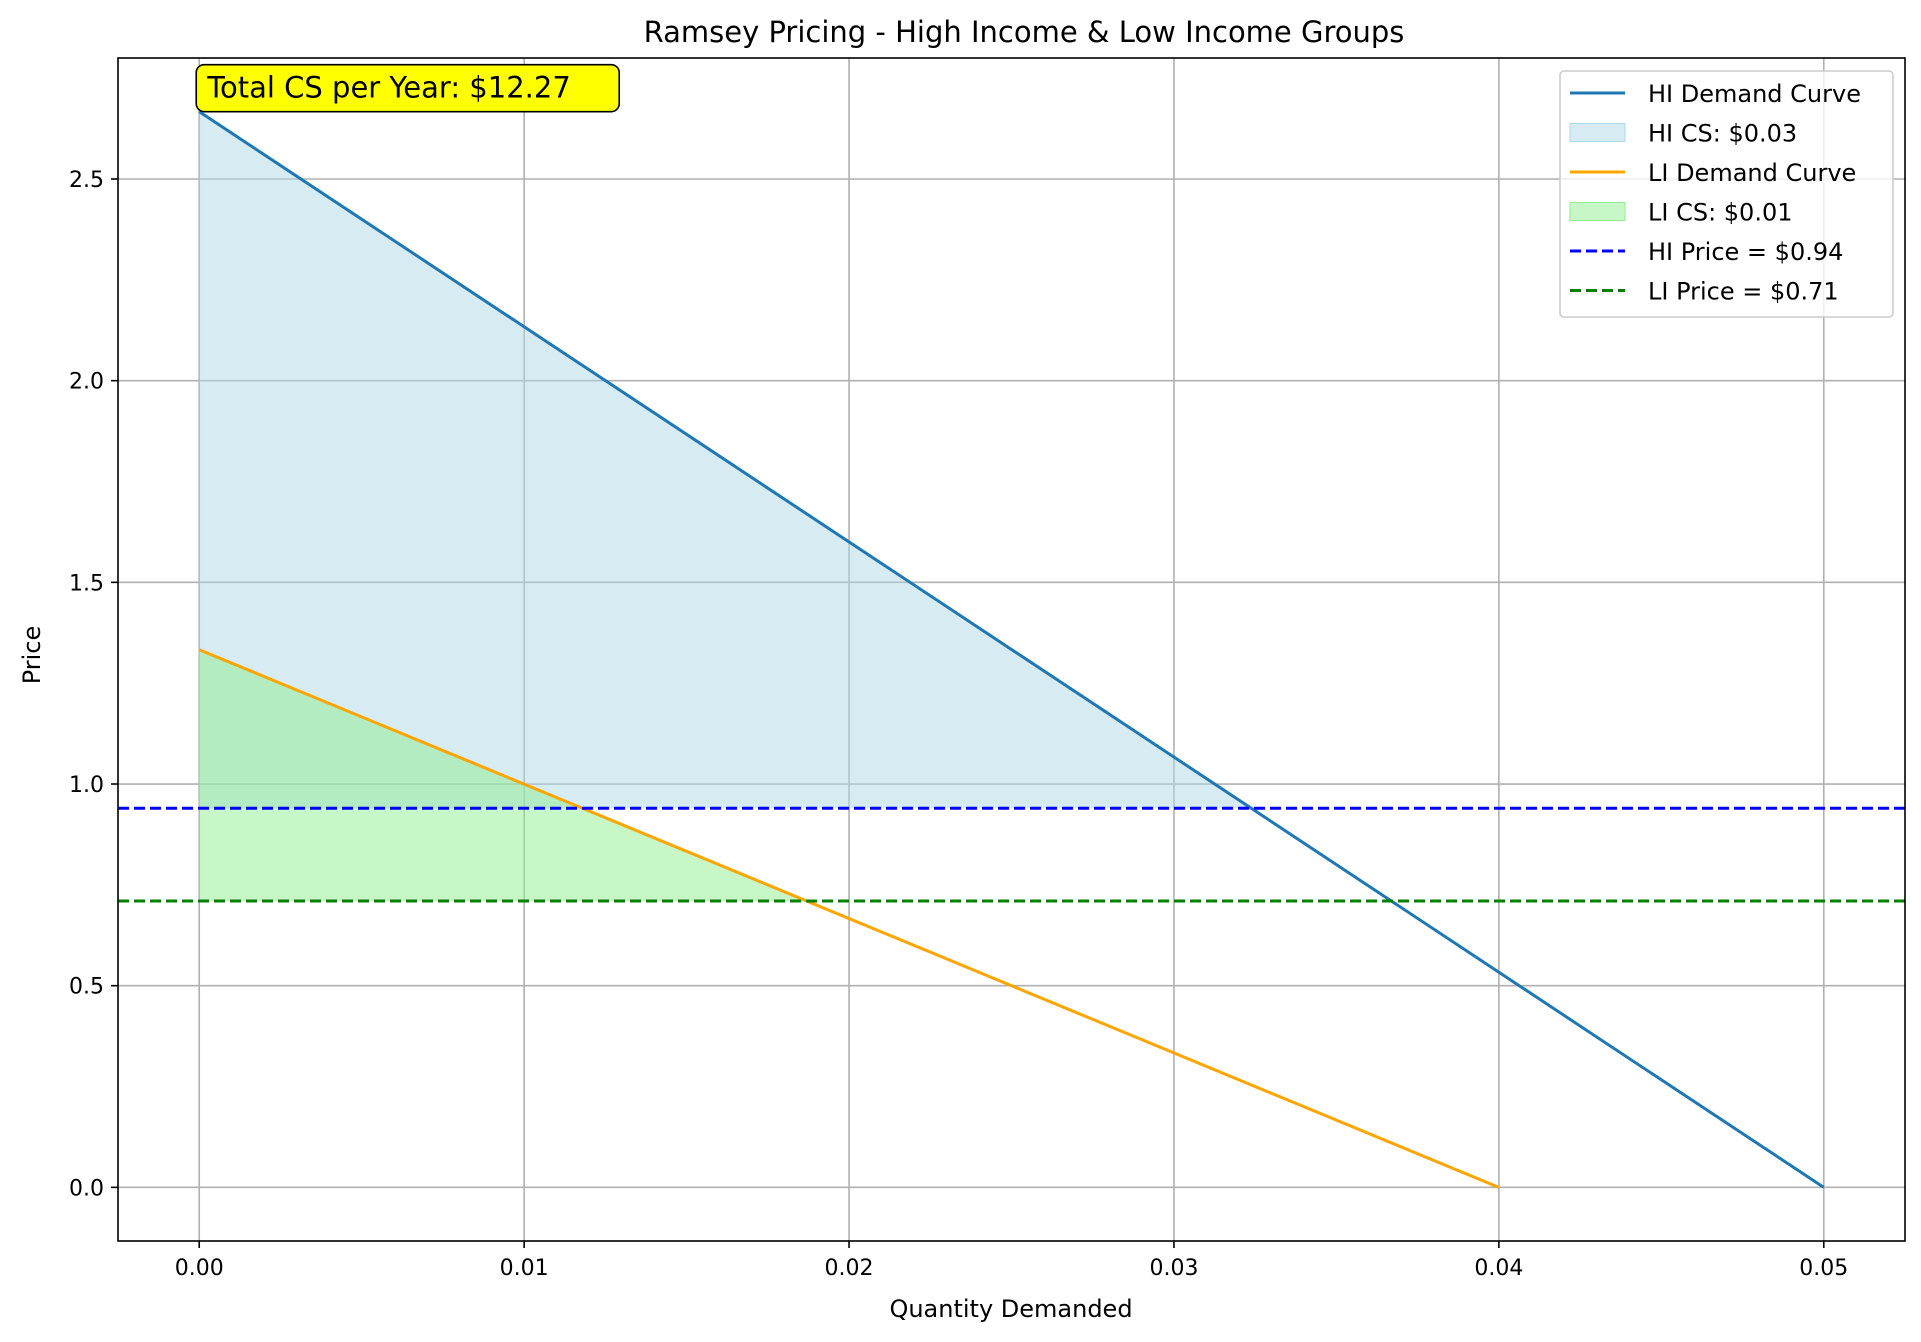 The width and height of the screenshot is (1921, 1342). I want to click on legend-entry: HI Price = $0.94, so click(1745, 252).